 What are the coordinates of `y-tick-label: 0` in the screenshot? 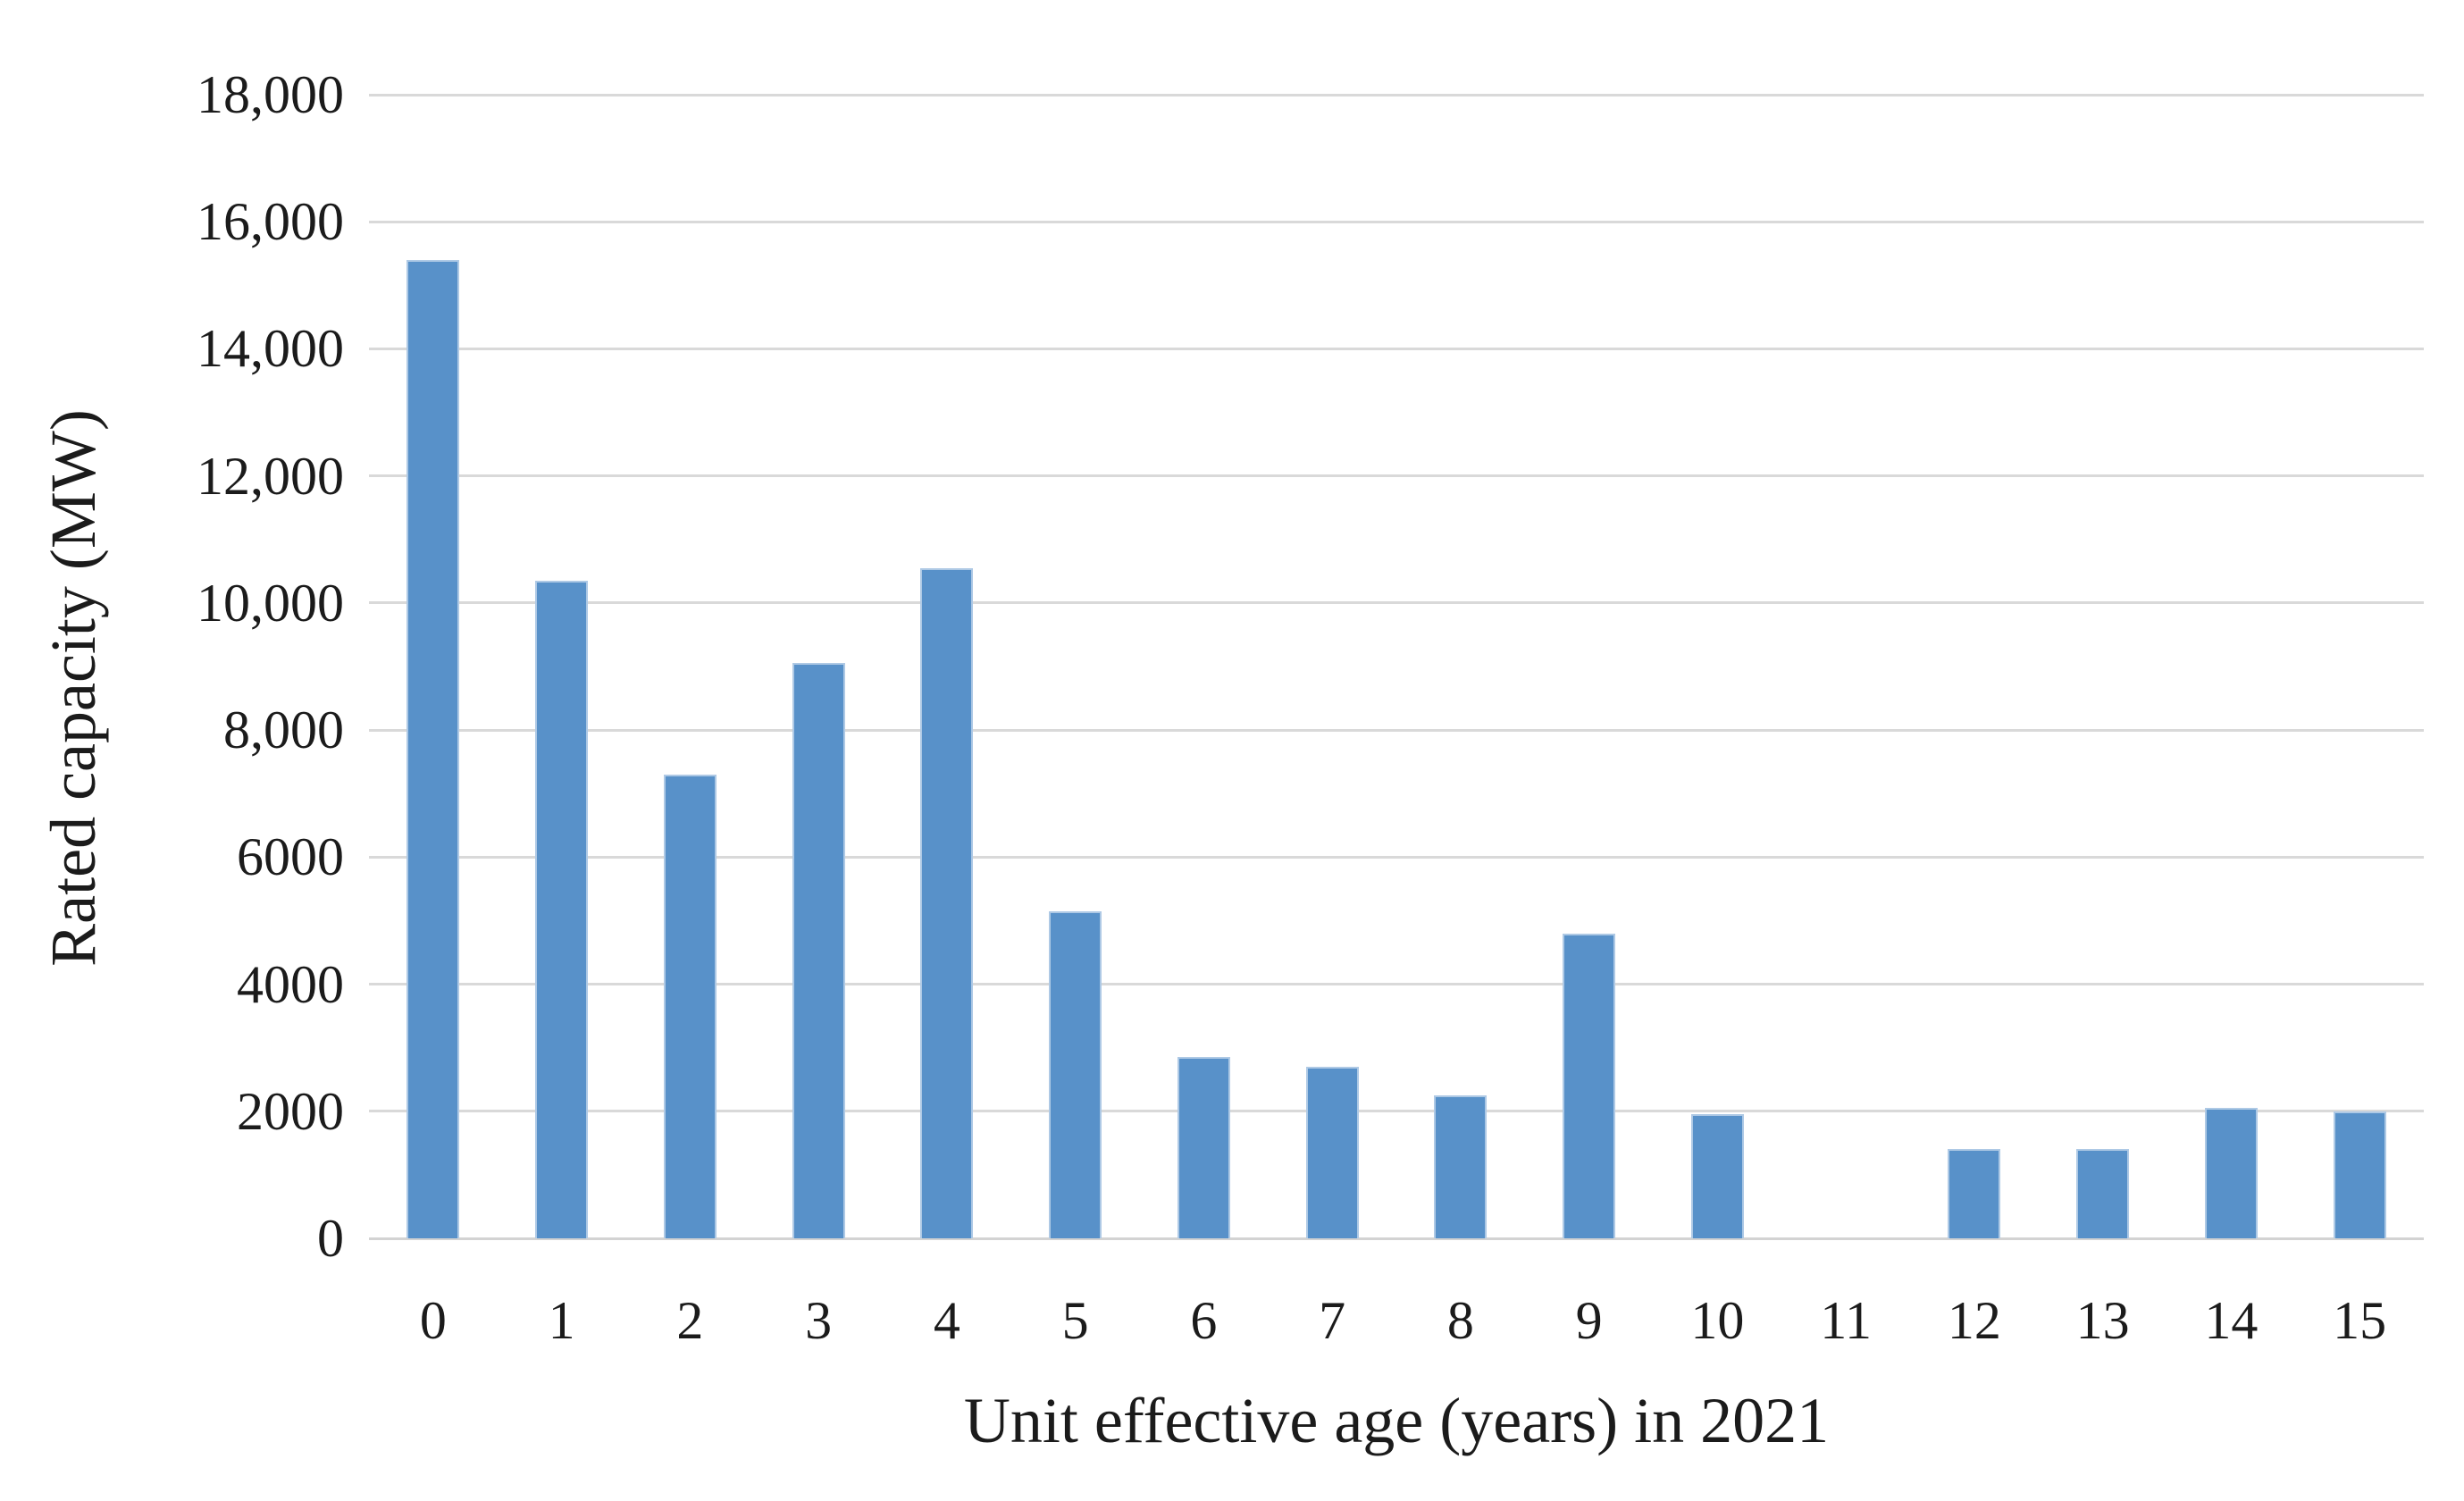 It's located at (331, 1239).